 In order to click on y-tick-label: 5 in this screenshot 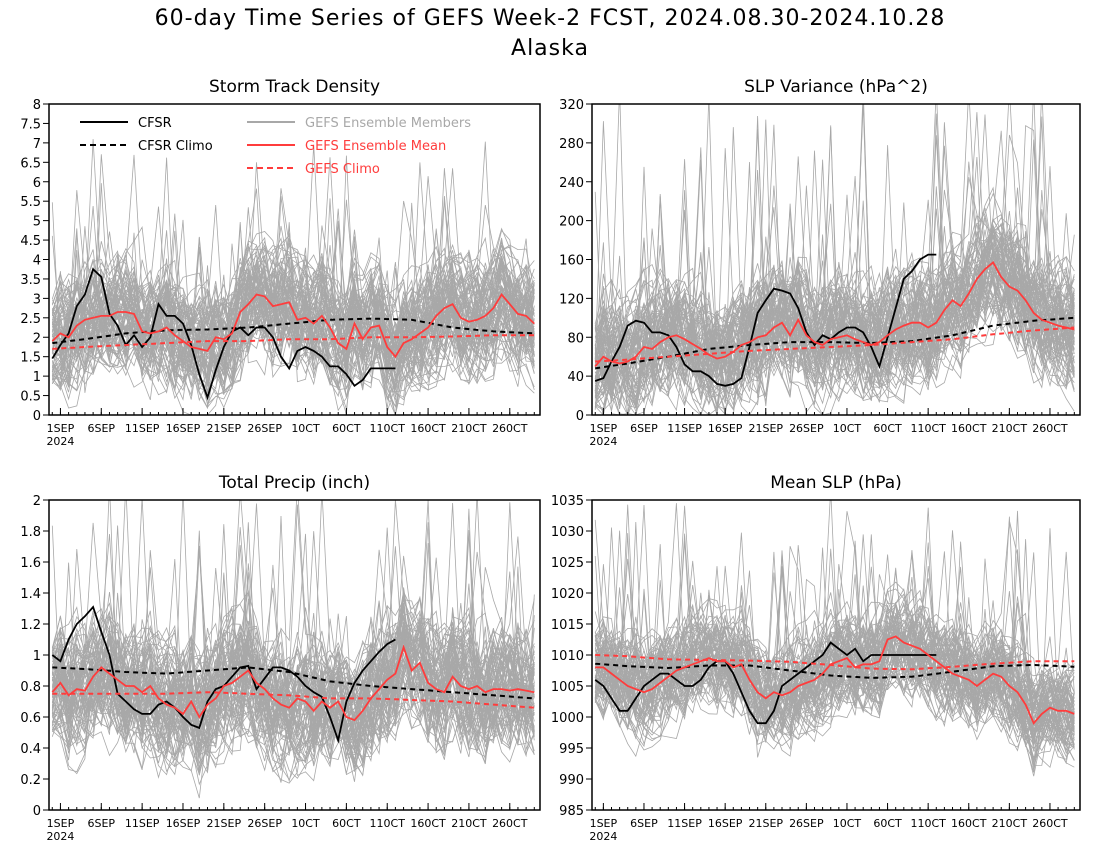, I will do `click(37, 222)`.